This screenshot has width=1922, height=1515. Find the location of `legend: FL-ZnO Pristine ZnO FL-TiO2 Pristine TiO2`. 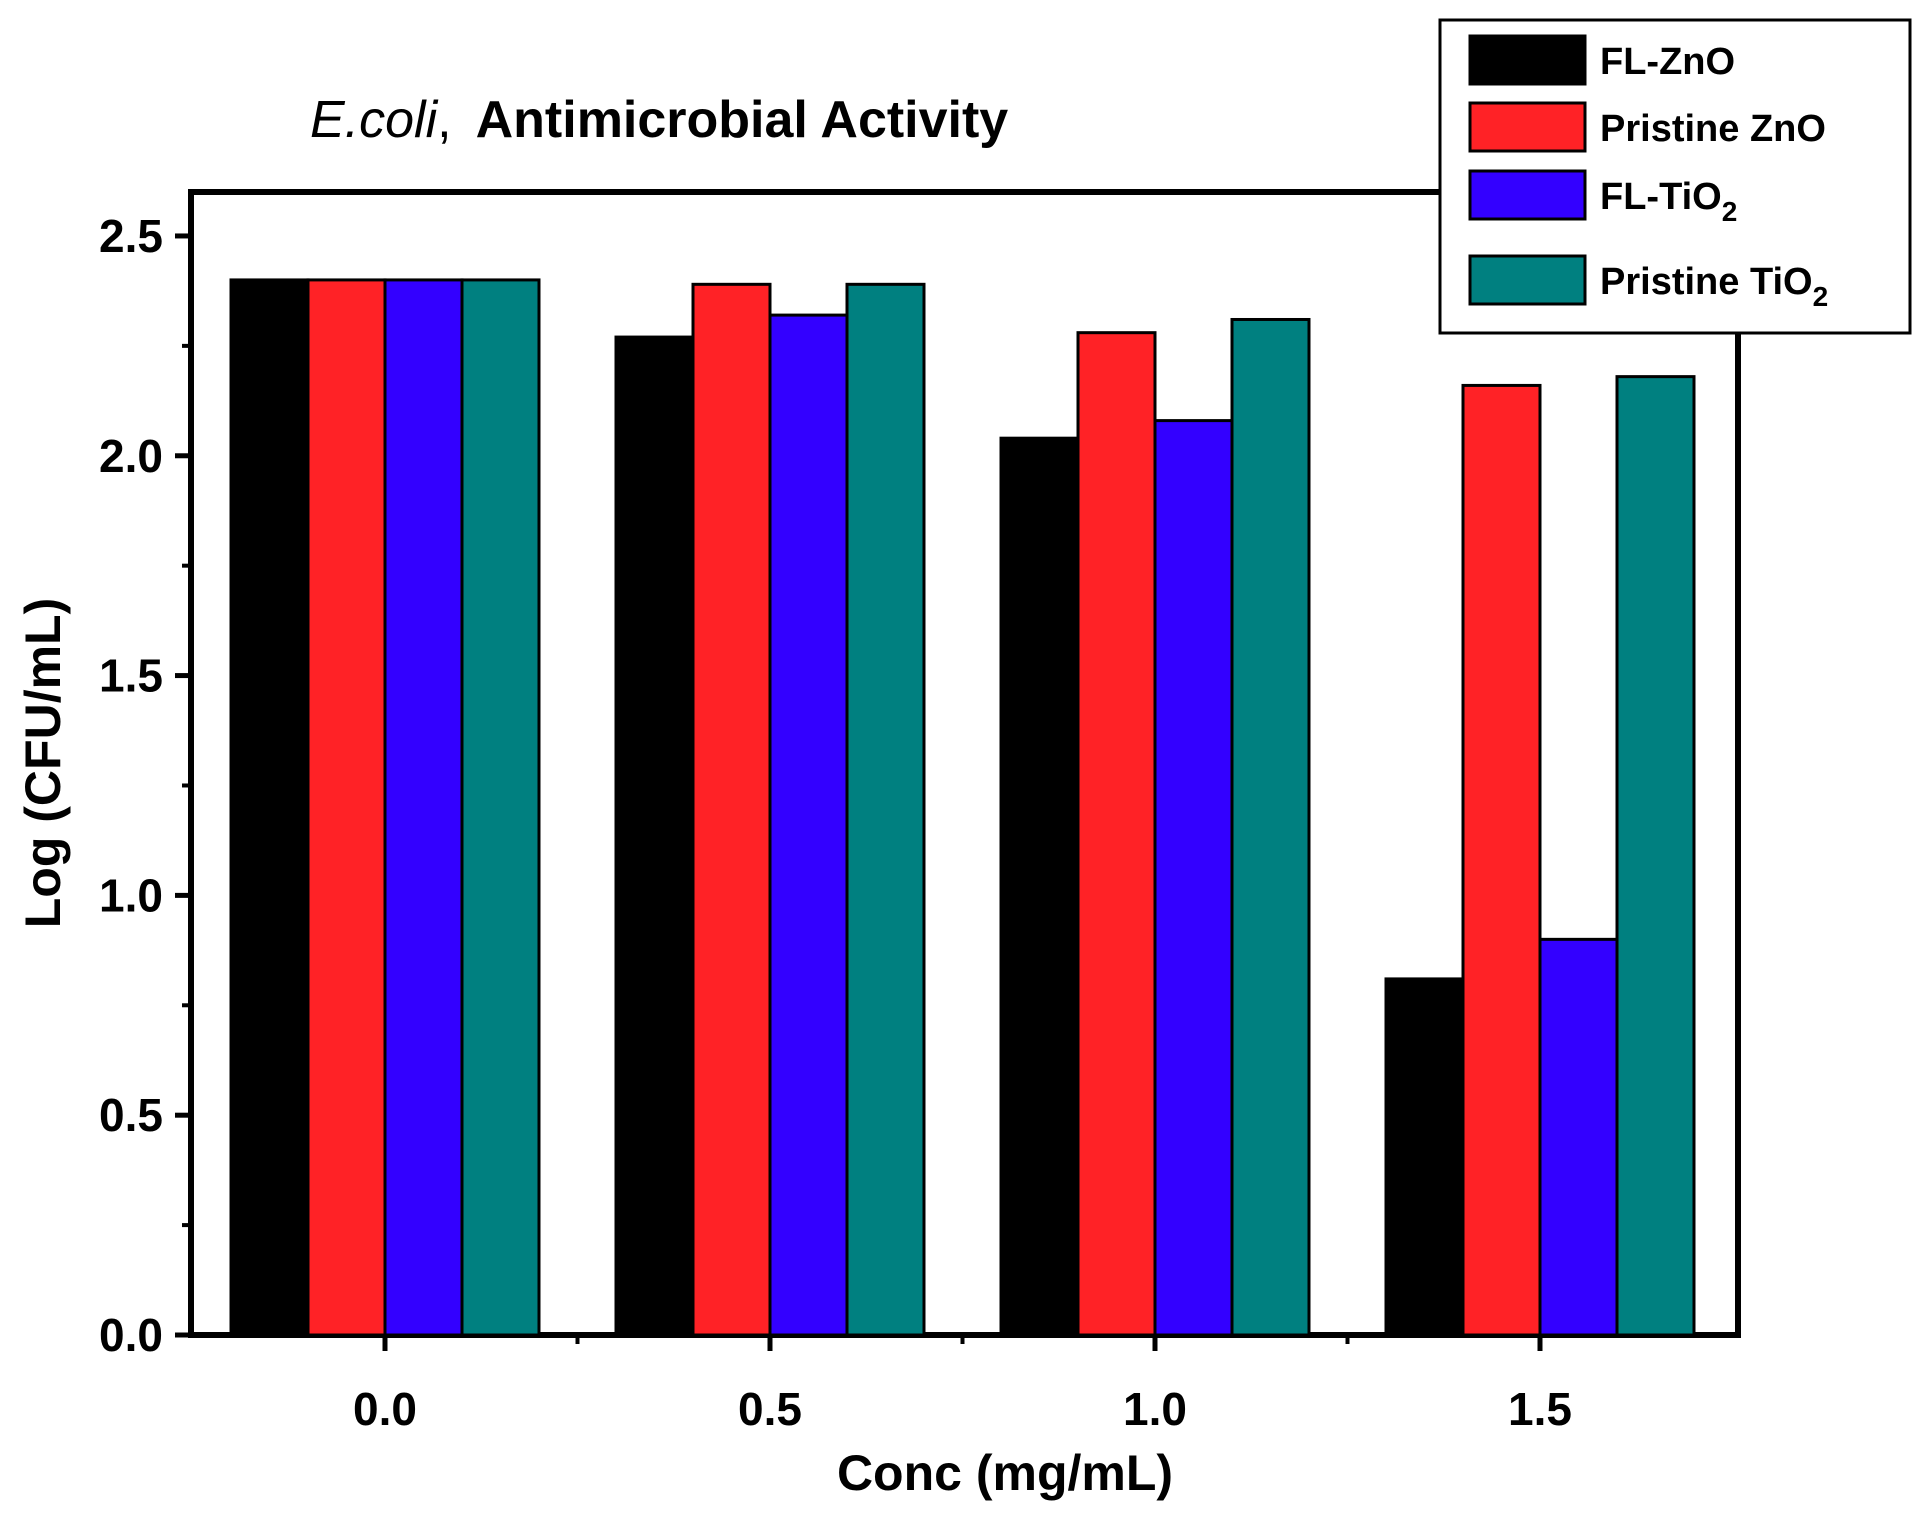

legend: FL-ZnO Pristine ZnO FL-TiO2 Pristine TiO2 is located at coordinates (1675, 176).